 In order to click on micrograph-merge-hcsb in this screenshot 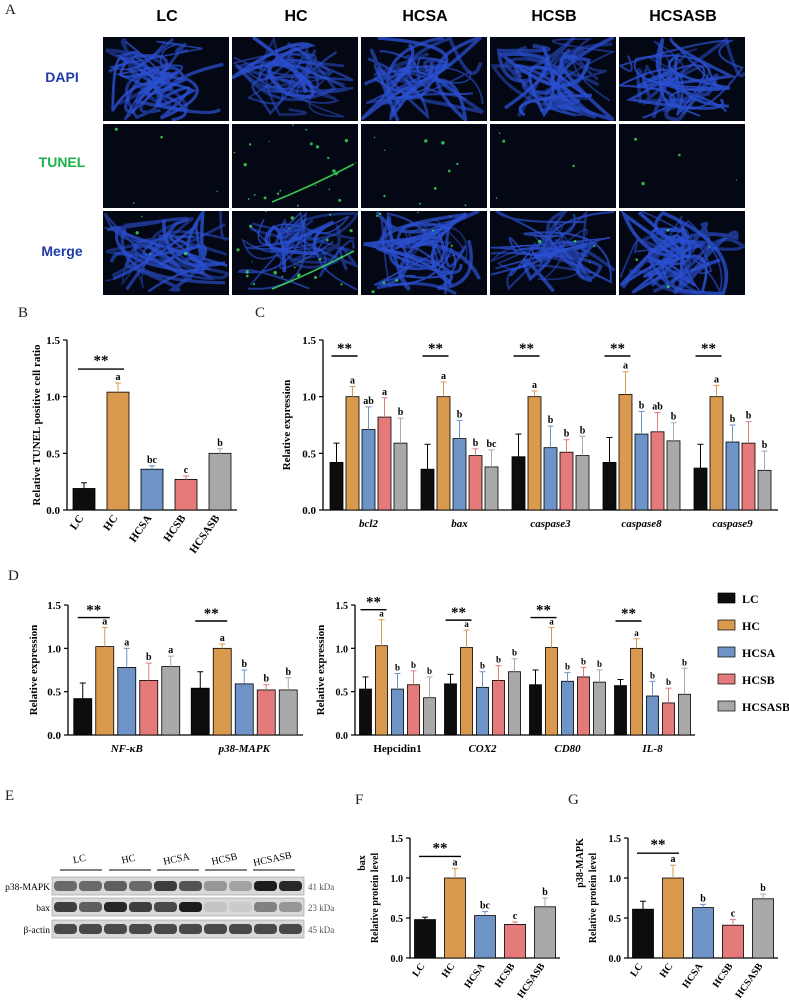, I will do `click(553, 253)`.